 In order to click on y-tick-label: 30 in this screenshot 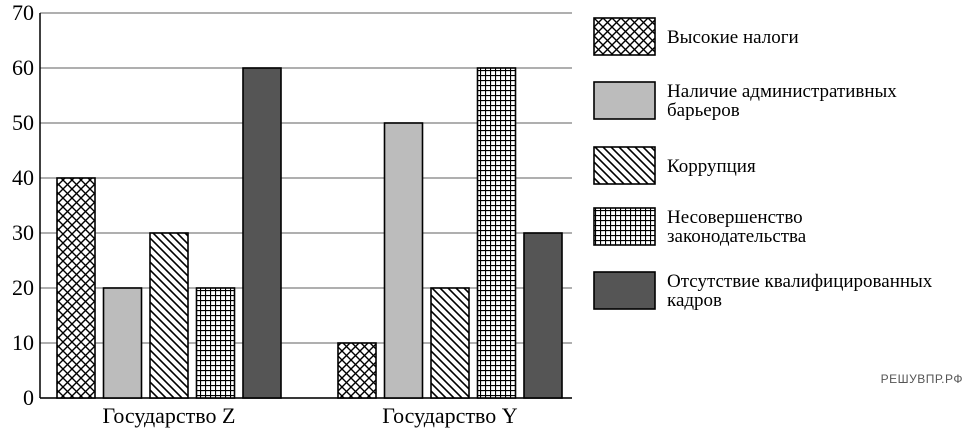, I will do `click(23, 232)`.